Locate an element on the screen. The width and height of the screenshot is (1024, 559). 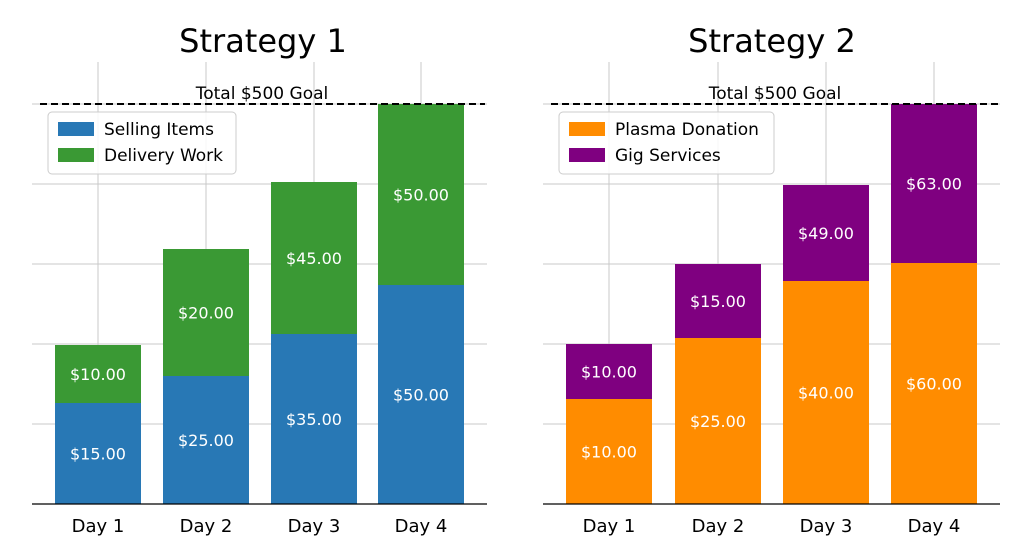
data-label: $40.00 is located at coordinates (826, 393).